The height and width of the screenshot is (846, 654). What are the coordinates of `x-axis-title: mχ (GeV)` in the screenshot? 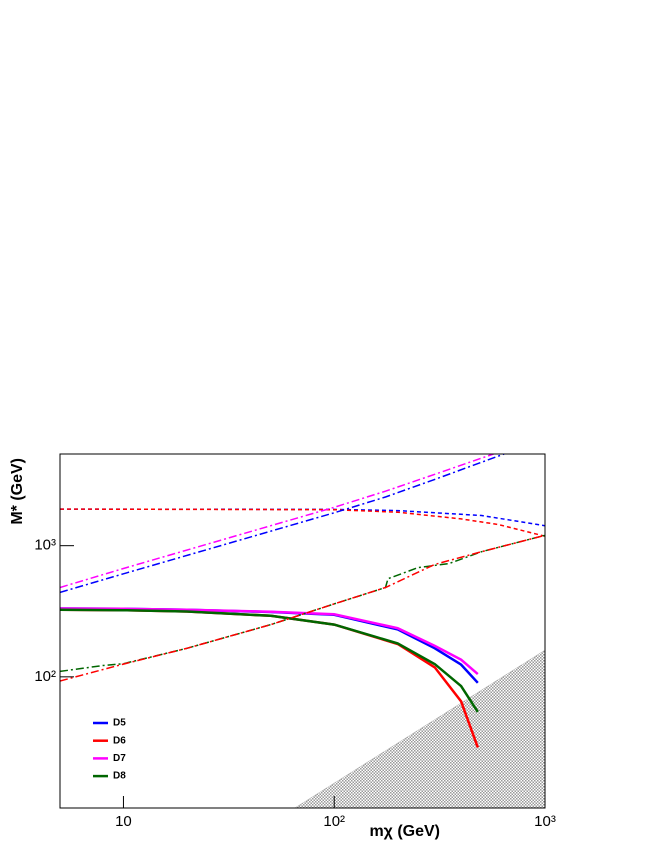 It's located at (404, 831).